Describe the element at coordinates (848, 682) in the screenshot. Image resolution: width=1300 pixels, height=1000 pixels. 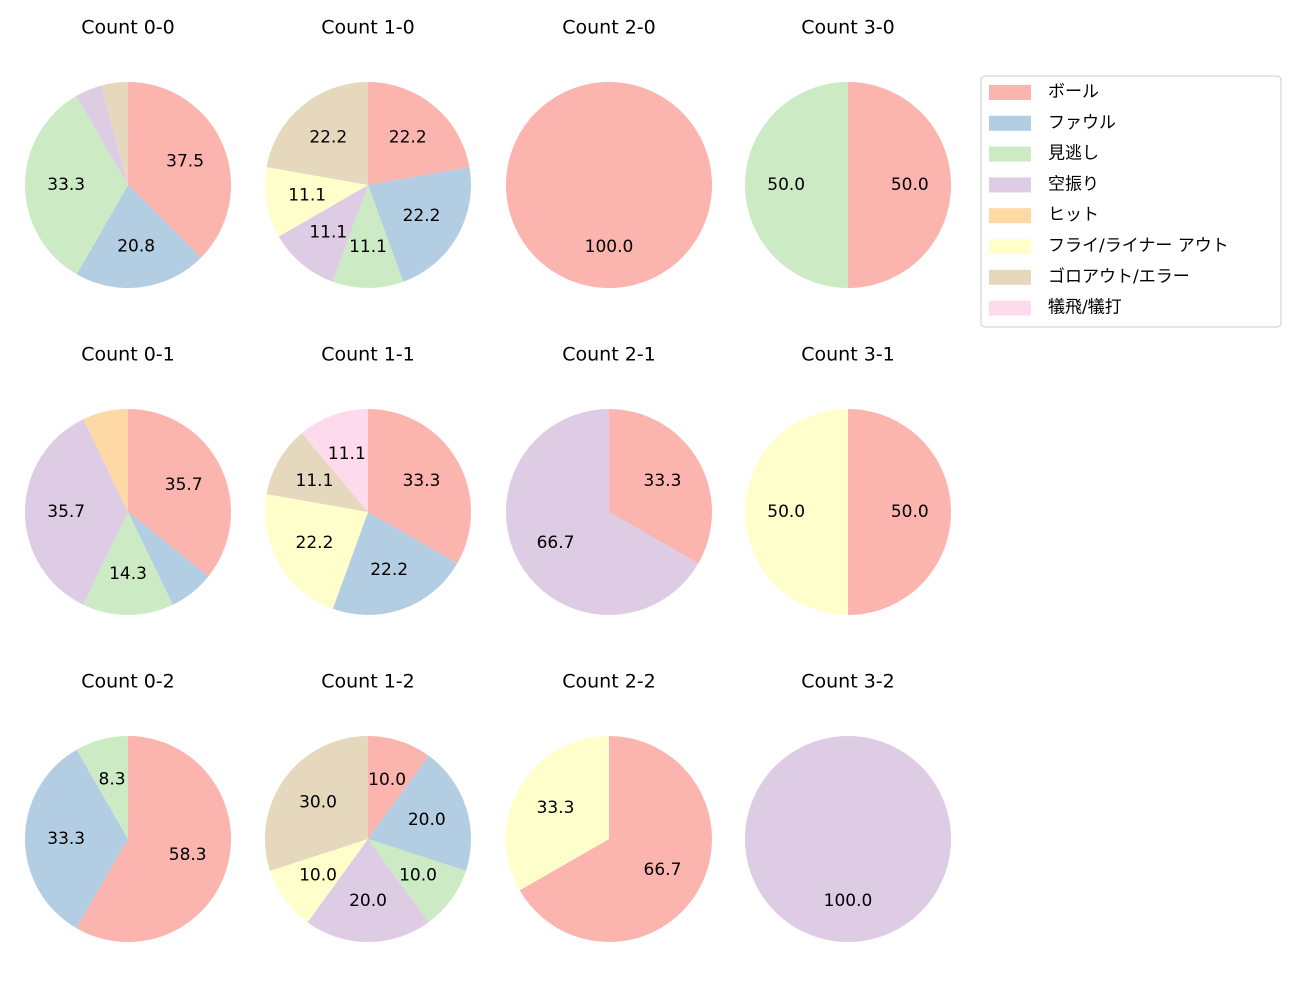
I see `pie-title: Count 3-2` at that location.